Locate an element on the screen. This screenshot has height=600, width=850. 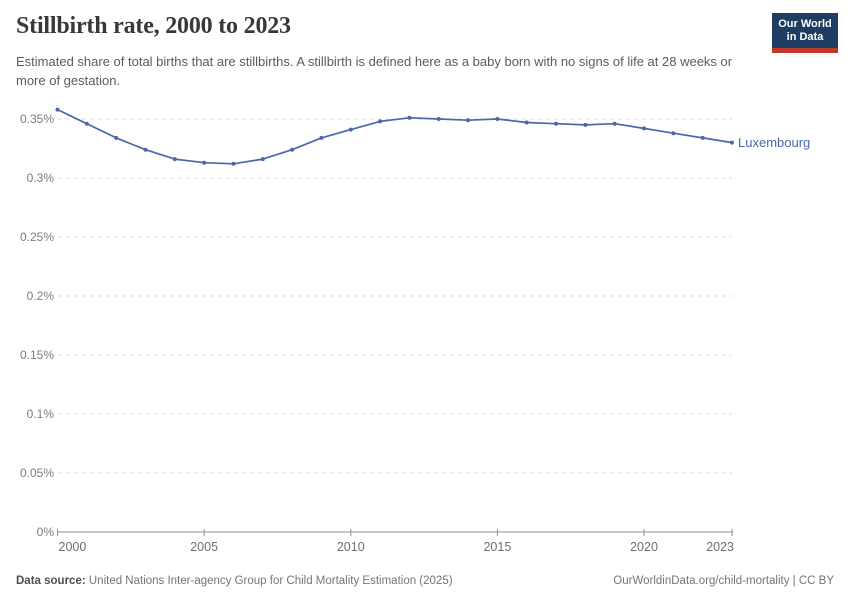
x-tick-label: 2023 is located at coordinates (720, 547).